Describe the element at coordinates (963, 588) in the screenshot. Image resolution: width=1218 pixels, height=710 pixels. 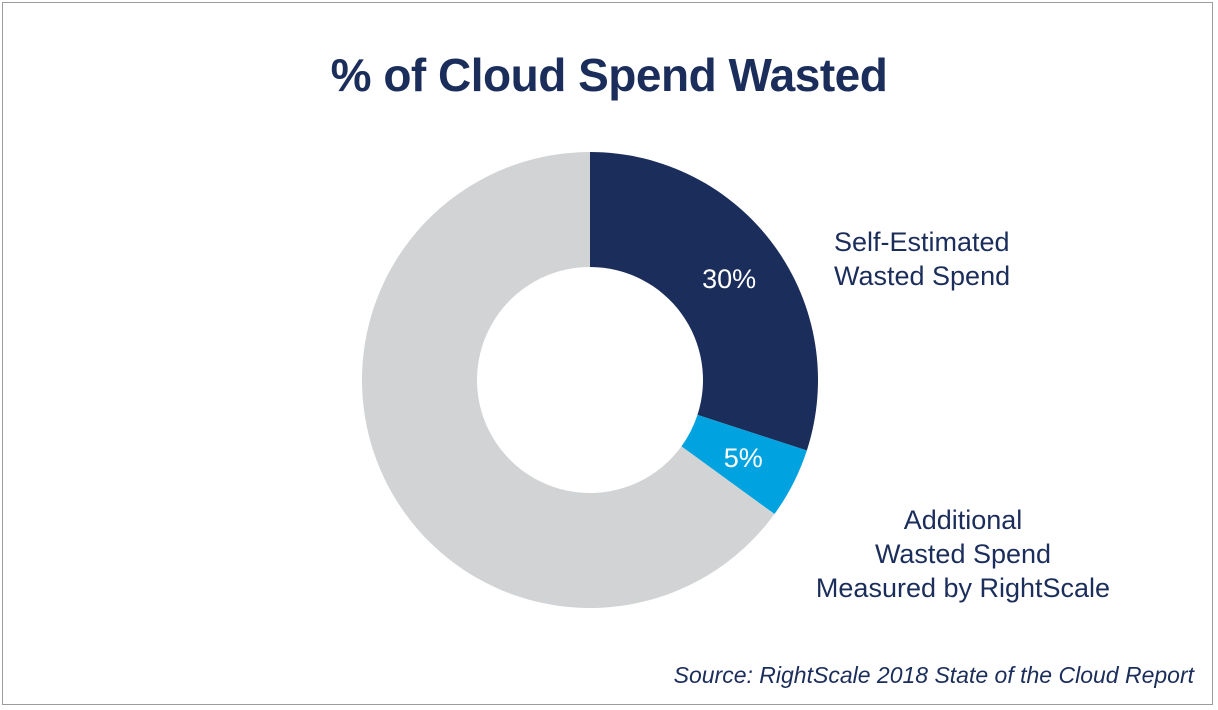
I see `slice-label-line: Measured by RightScale` at that location.